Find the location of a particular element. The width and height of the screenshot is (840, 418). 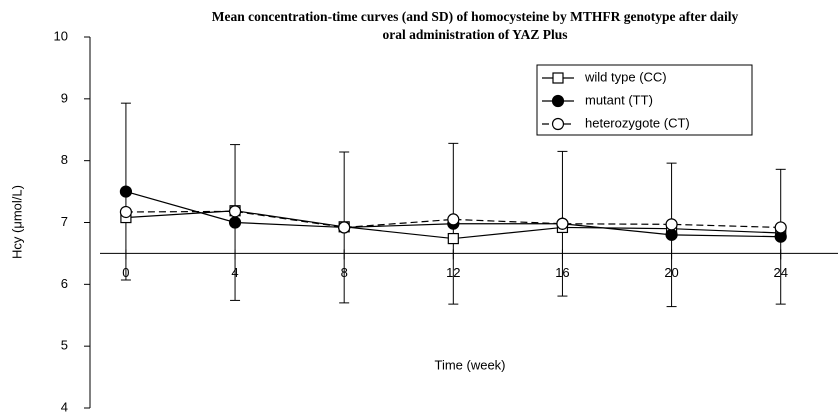

legend-label: heterozygote (CT) is located at coordinates (637, 122).